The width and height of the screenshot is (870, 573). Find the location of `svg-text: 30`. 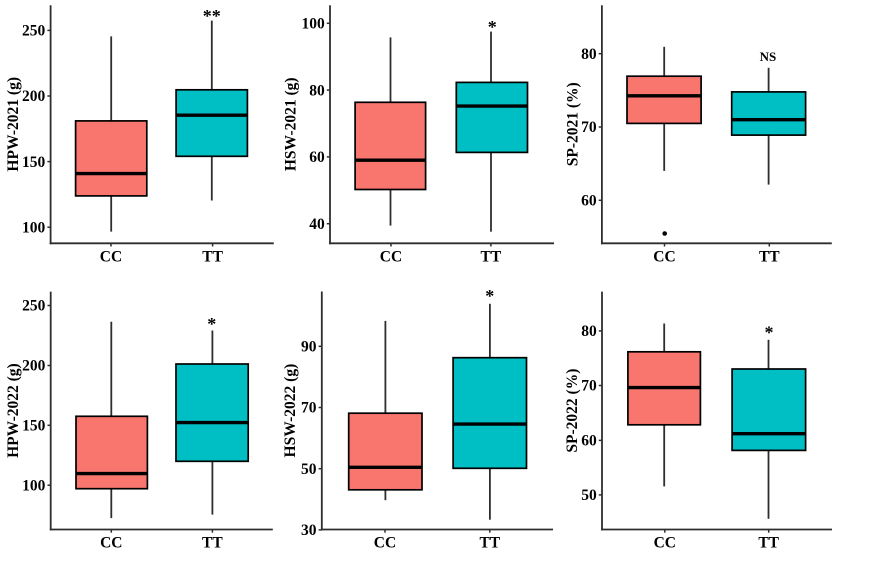

svg-text: 30 is located at coordinates (309, 530).